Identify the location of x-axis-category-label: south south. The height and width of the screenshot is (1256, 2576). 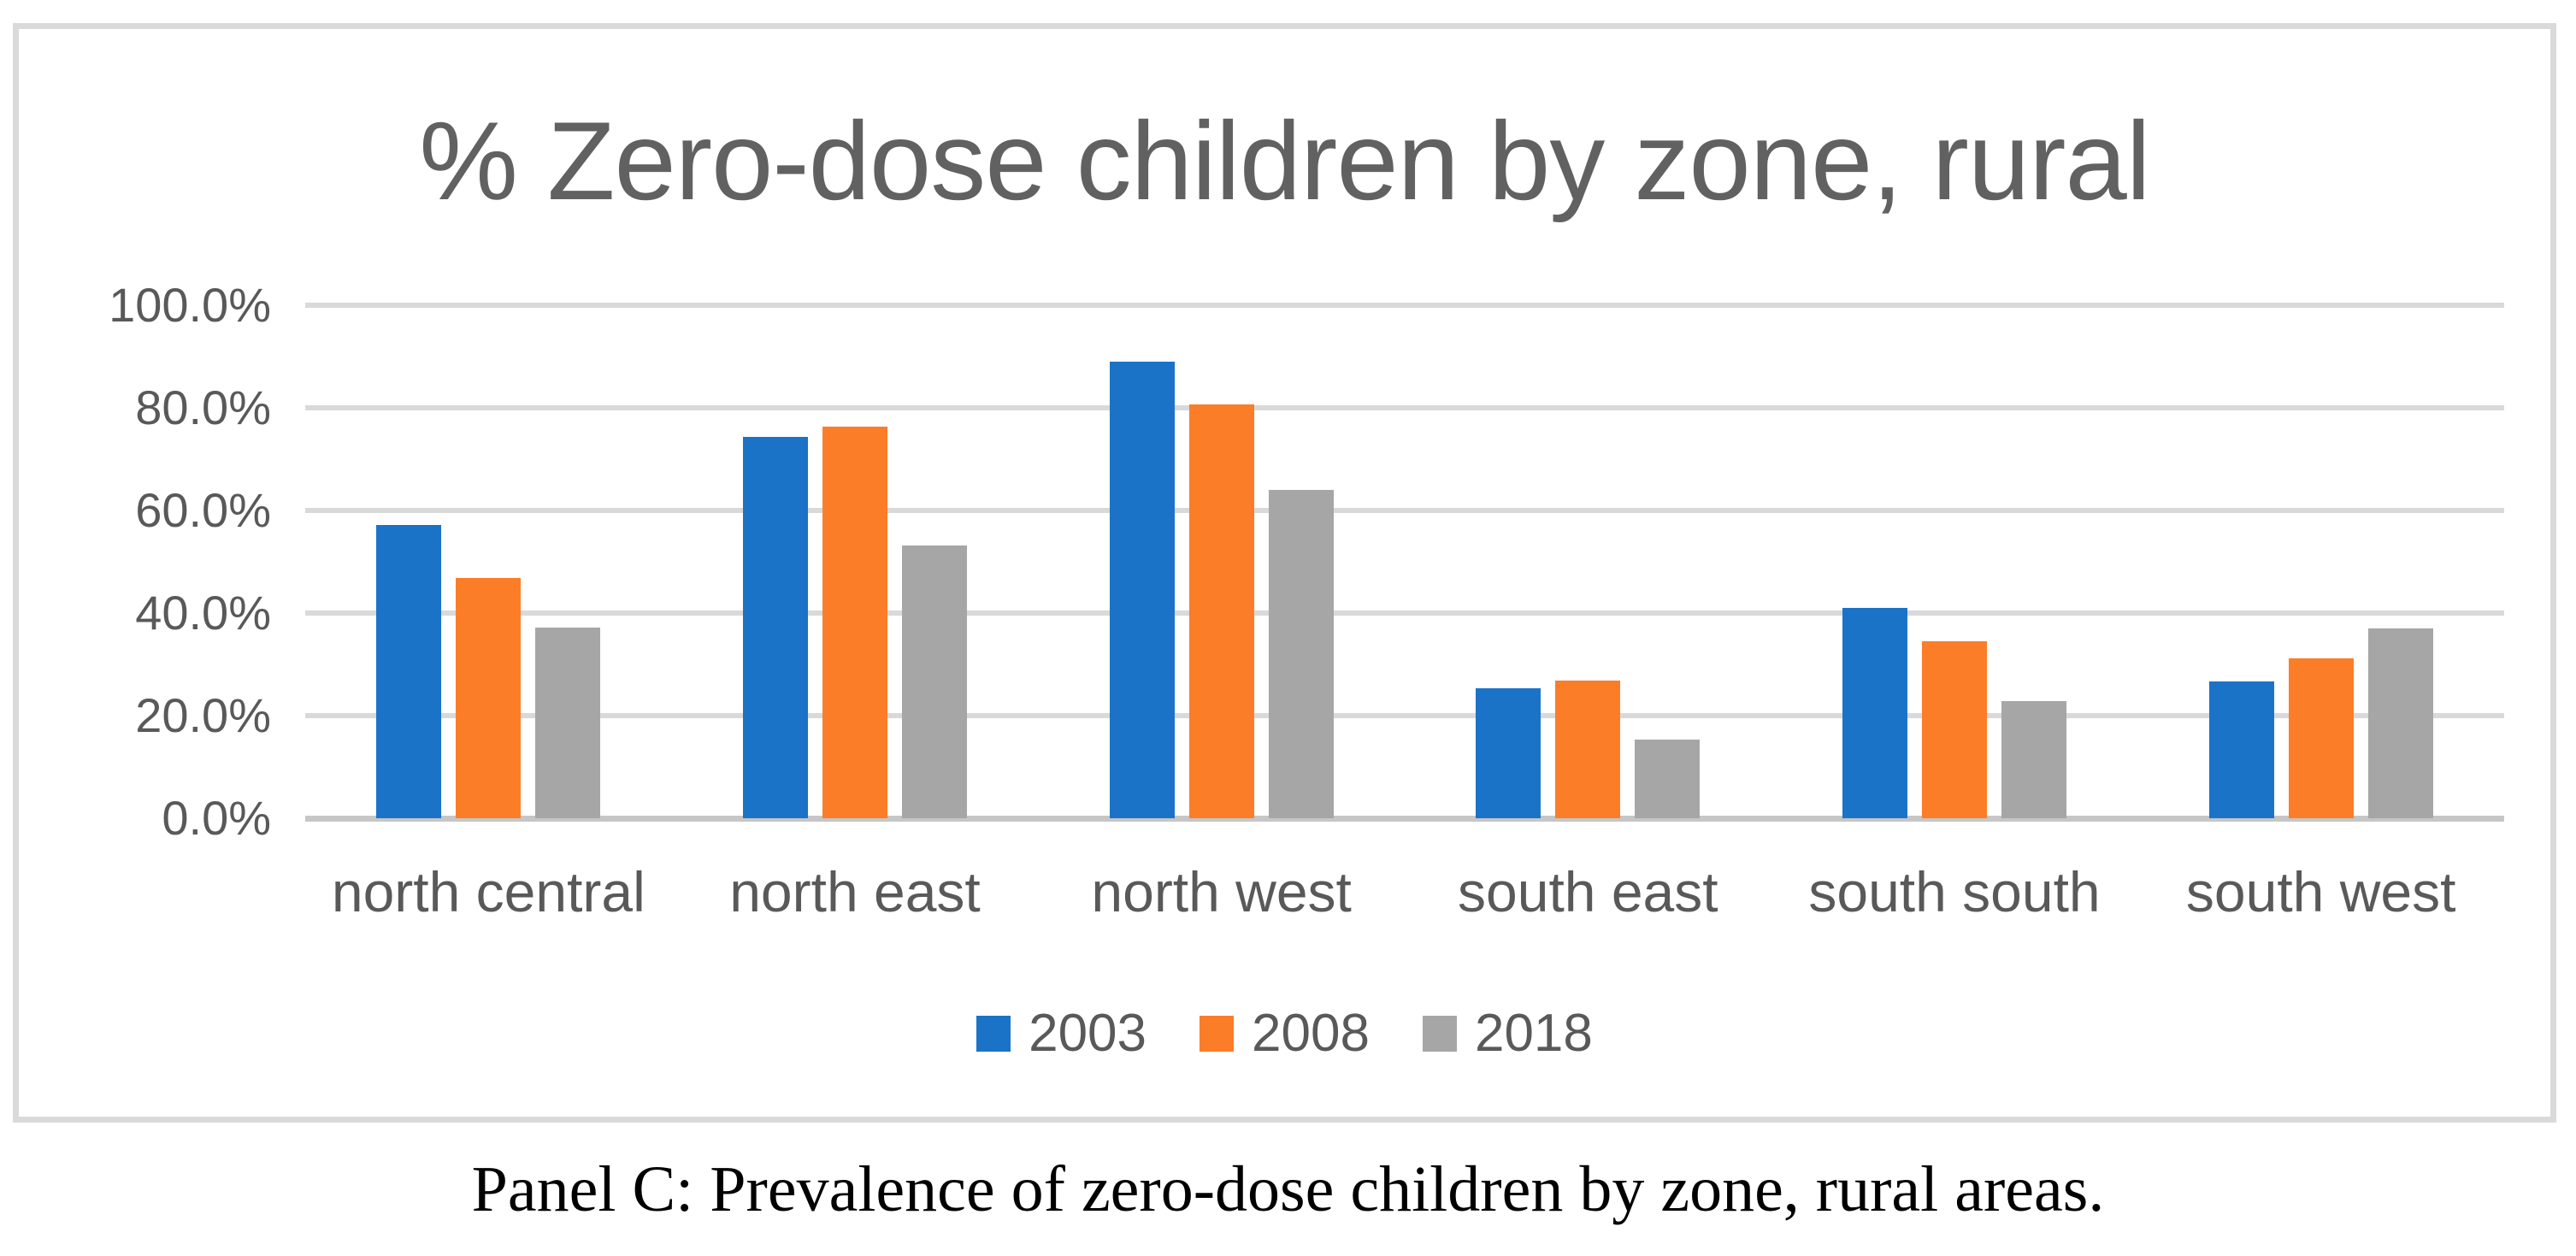
(1954, 891).